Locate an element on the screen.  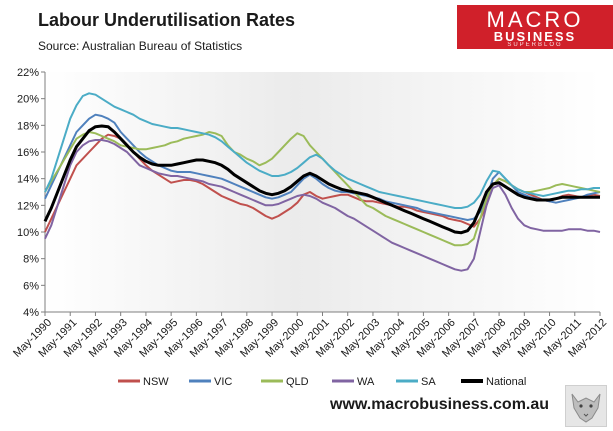
legend-item-sa: SA is located at coordinates (416, 382).